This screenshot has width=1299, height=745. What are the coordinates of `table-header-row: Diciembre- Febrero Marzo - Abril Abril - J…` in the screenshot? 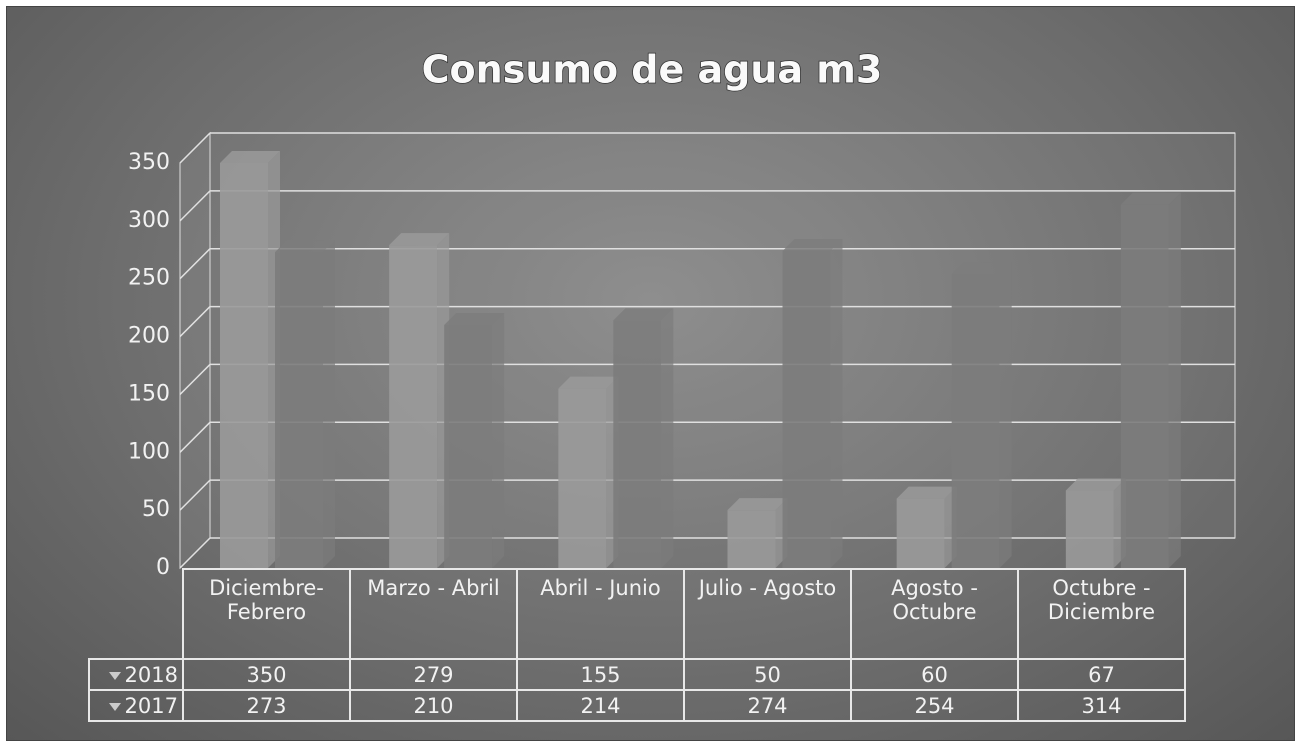 It's located at (637, 614).